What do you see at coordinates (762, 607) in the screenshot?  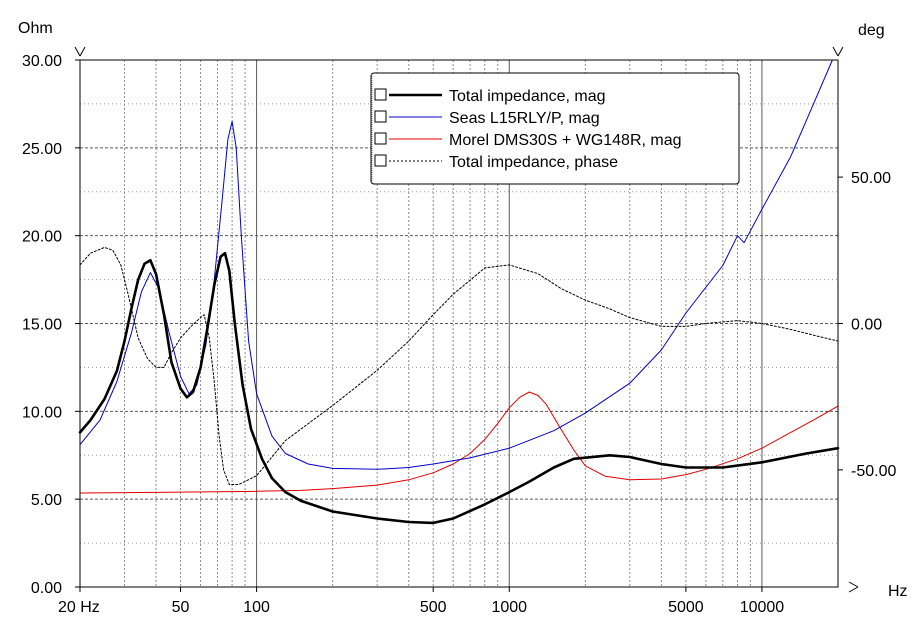 I see `x-tick-label: 10000` at bounding box center [762, 607].